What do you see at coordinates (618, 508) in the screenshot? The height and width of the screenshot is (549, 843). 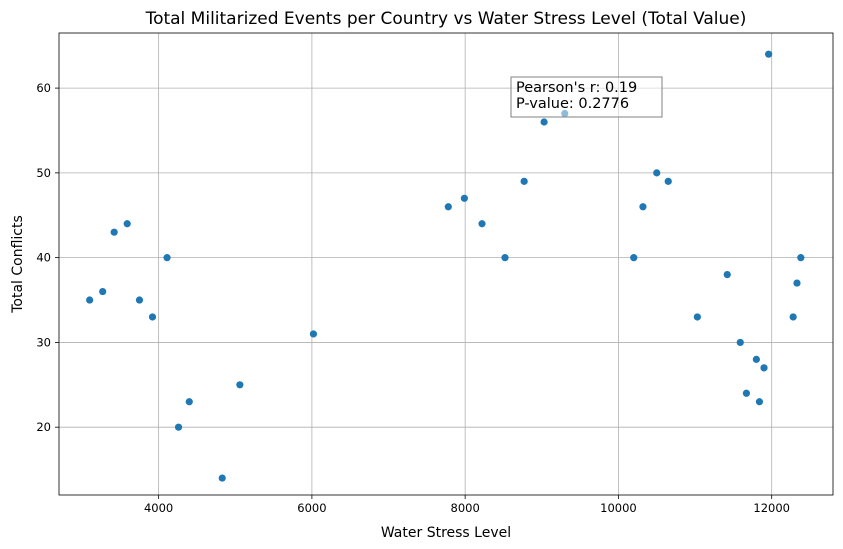 I see `x-tick-label: 10000` at bounding box center [618, 508].